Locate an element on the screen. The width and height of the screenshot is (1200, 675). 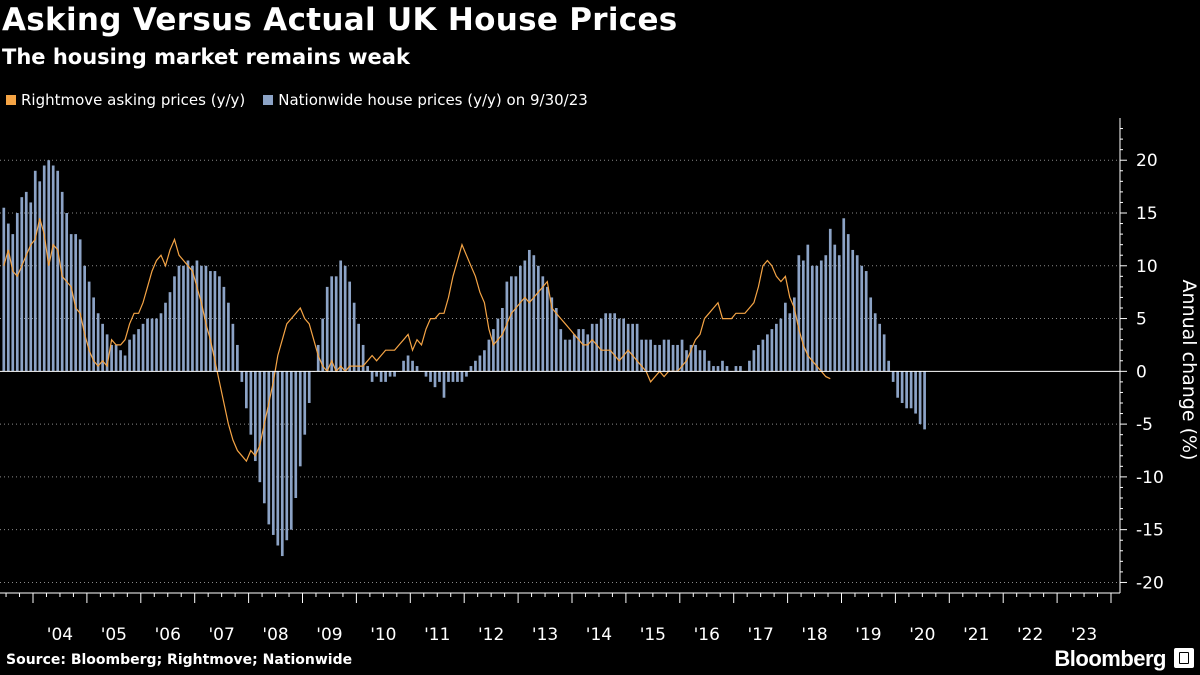
chart-subtitle: The housing market remains weak is located at coordinates (206, 57).